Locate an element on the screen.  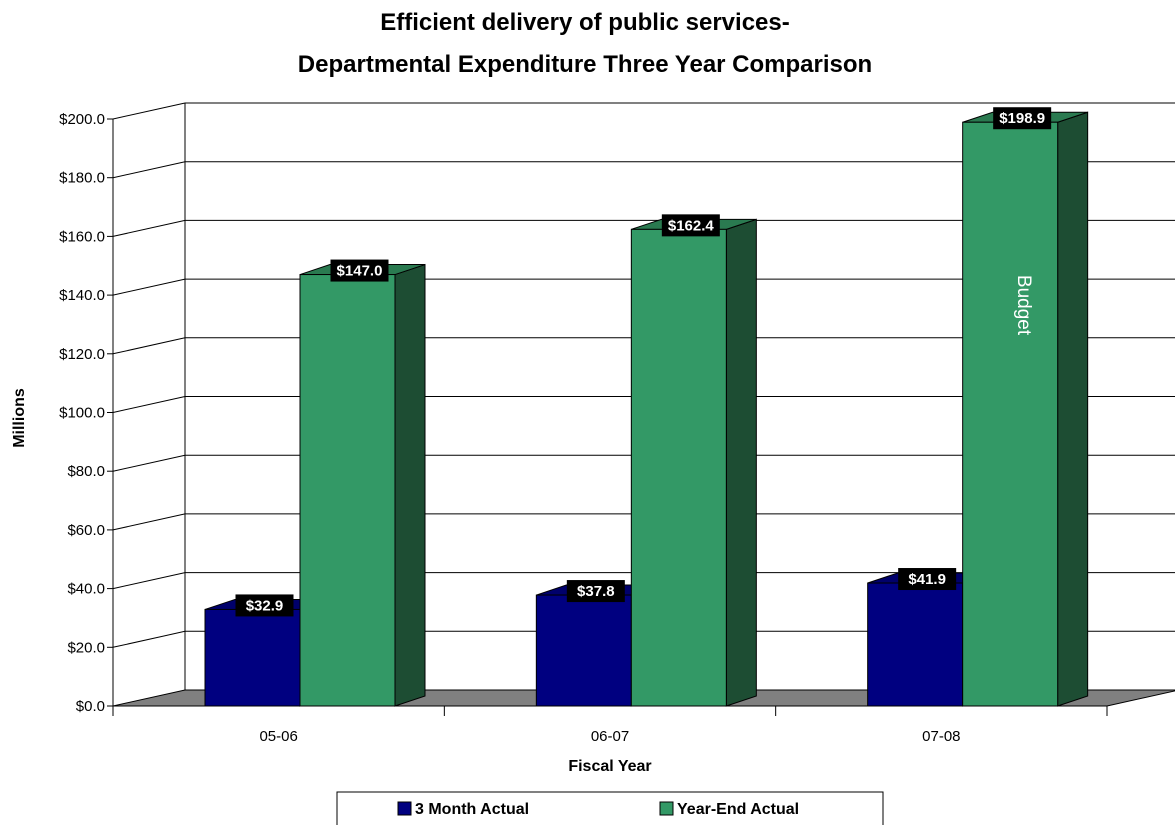
y-tick-label: $0.0 is located at coordinates (90, 706).